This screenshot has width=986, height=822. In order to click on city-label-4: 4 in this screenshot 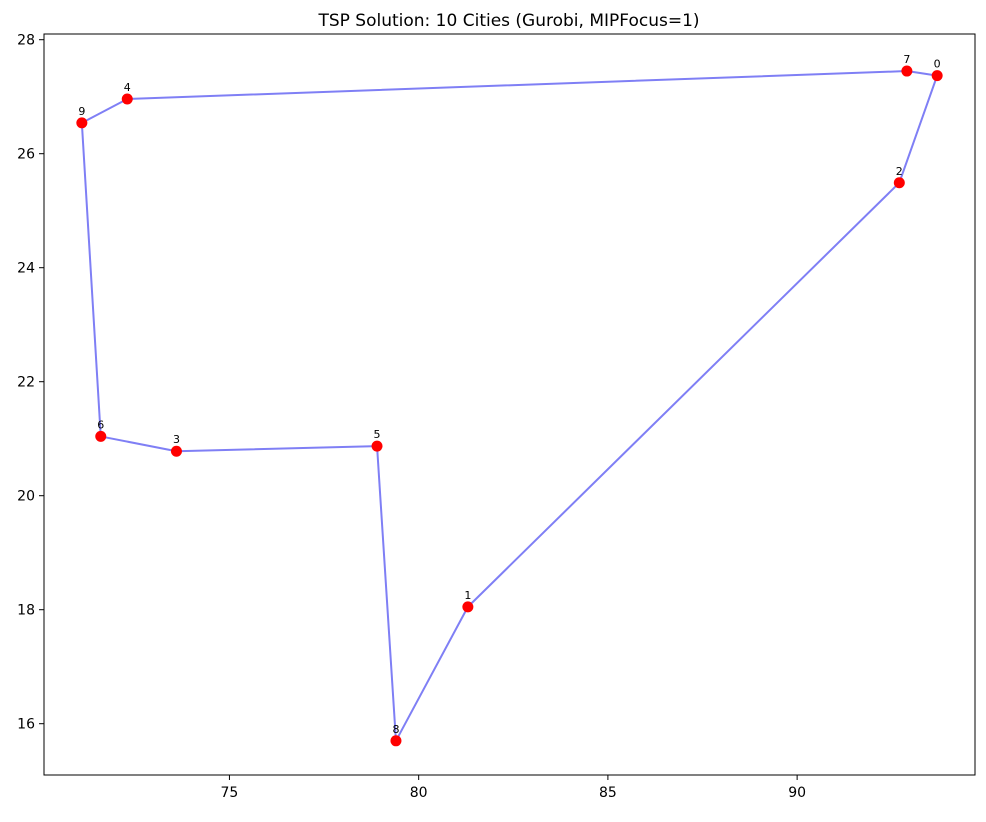, I will do `click(127, 87)`.